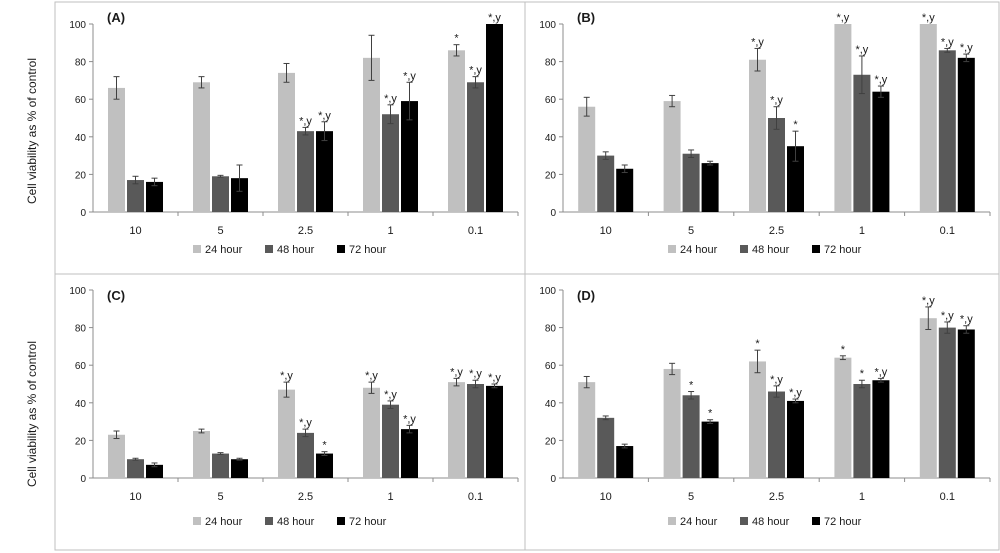  Describe the element at coordinates (81, 138) in the screenshot. I see `y-tick-label-a: 40` at that location.